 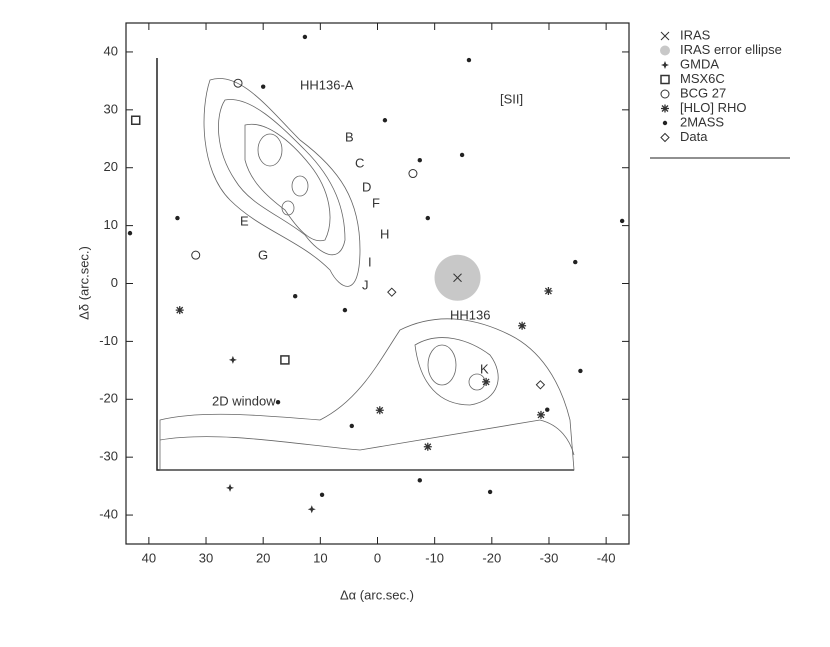 What do you see at coordinates (244, 220) in the screenshot?
I see `annotation: E` at bounding box center [244, 220].